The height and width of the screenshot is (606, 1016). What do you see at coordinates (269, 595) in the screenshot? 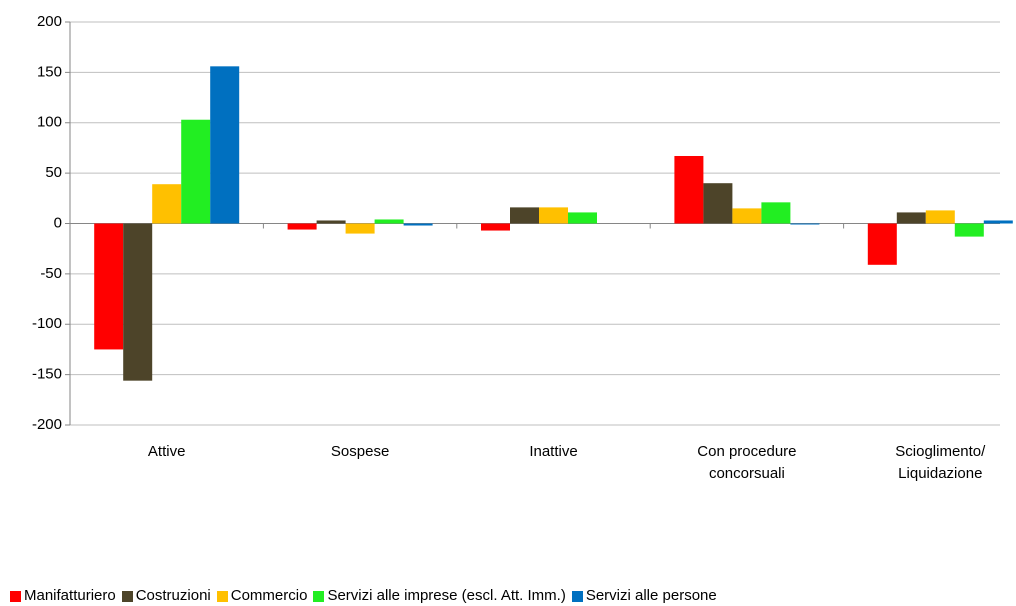
I see `legend-label: Commercio` at bounding box center [269, 595].